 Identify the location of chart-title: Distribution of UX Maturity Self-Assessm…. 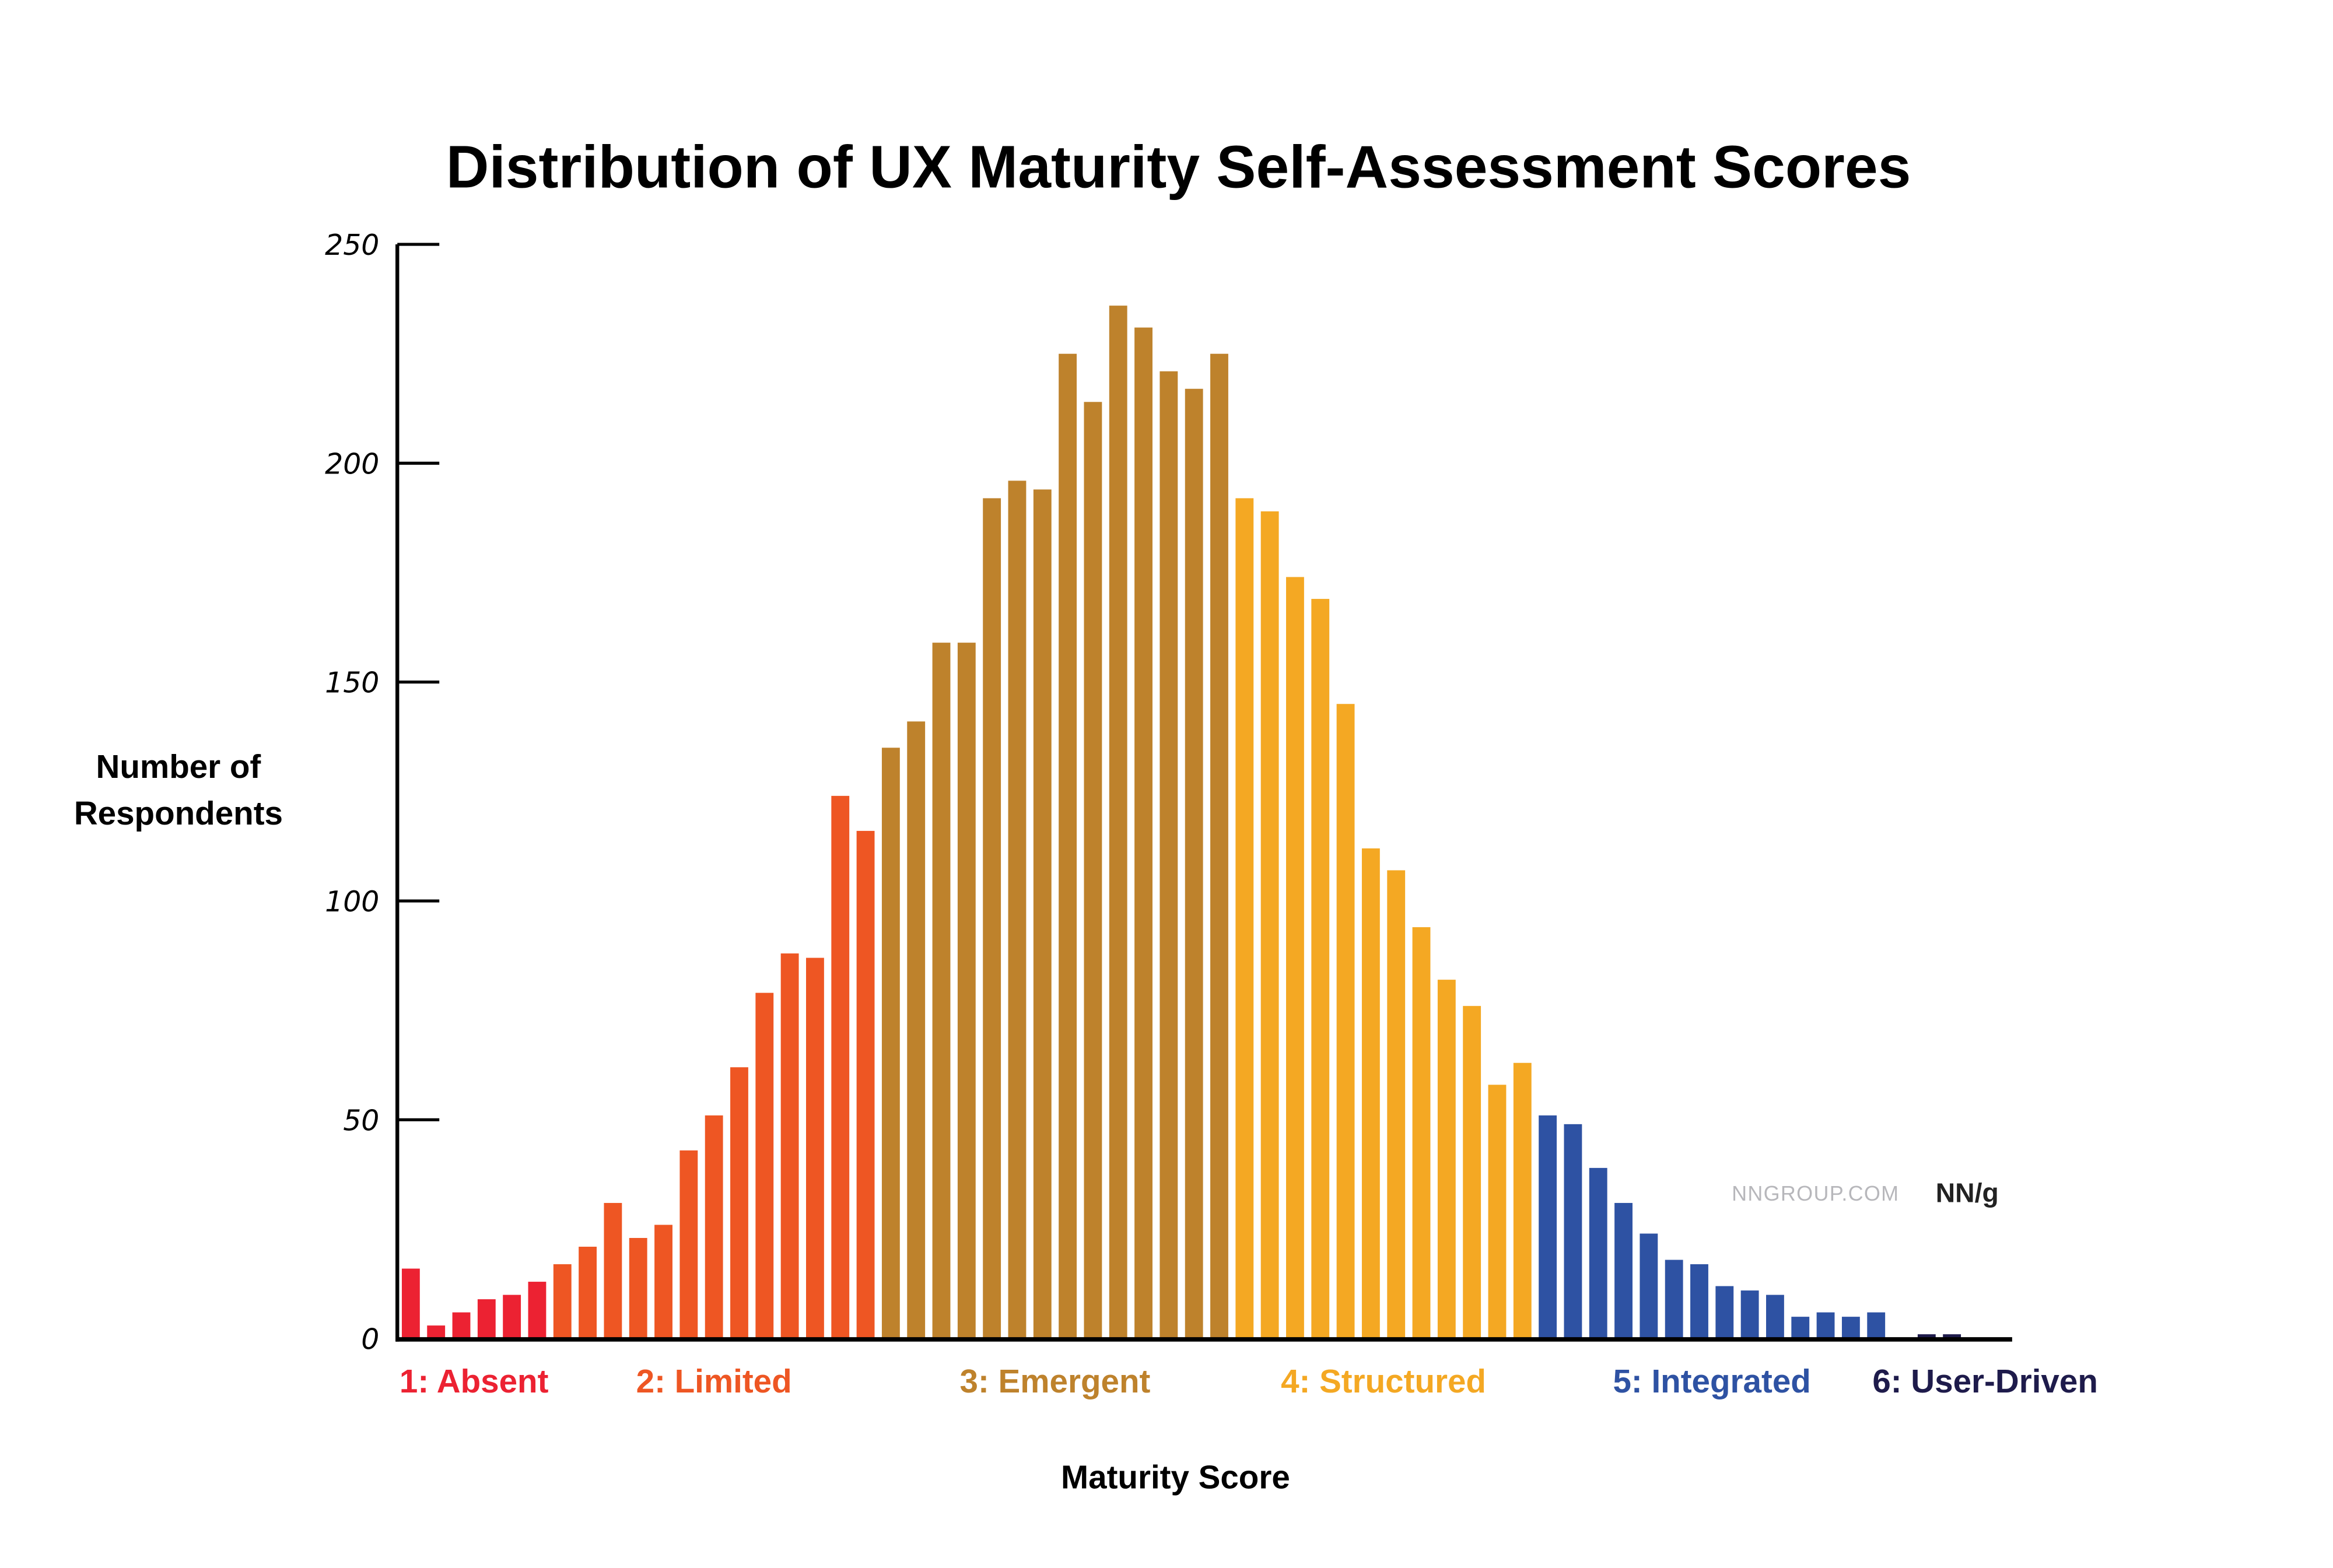
(1178, 166).